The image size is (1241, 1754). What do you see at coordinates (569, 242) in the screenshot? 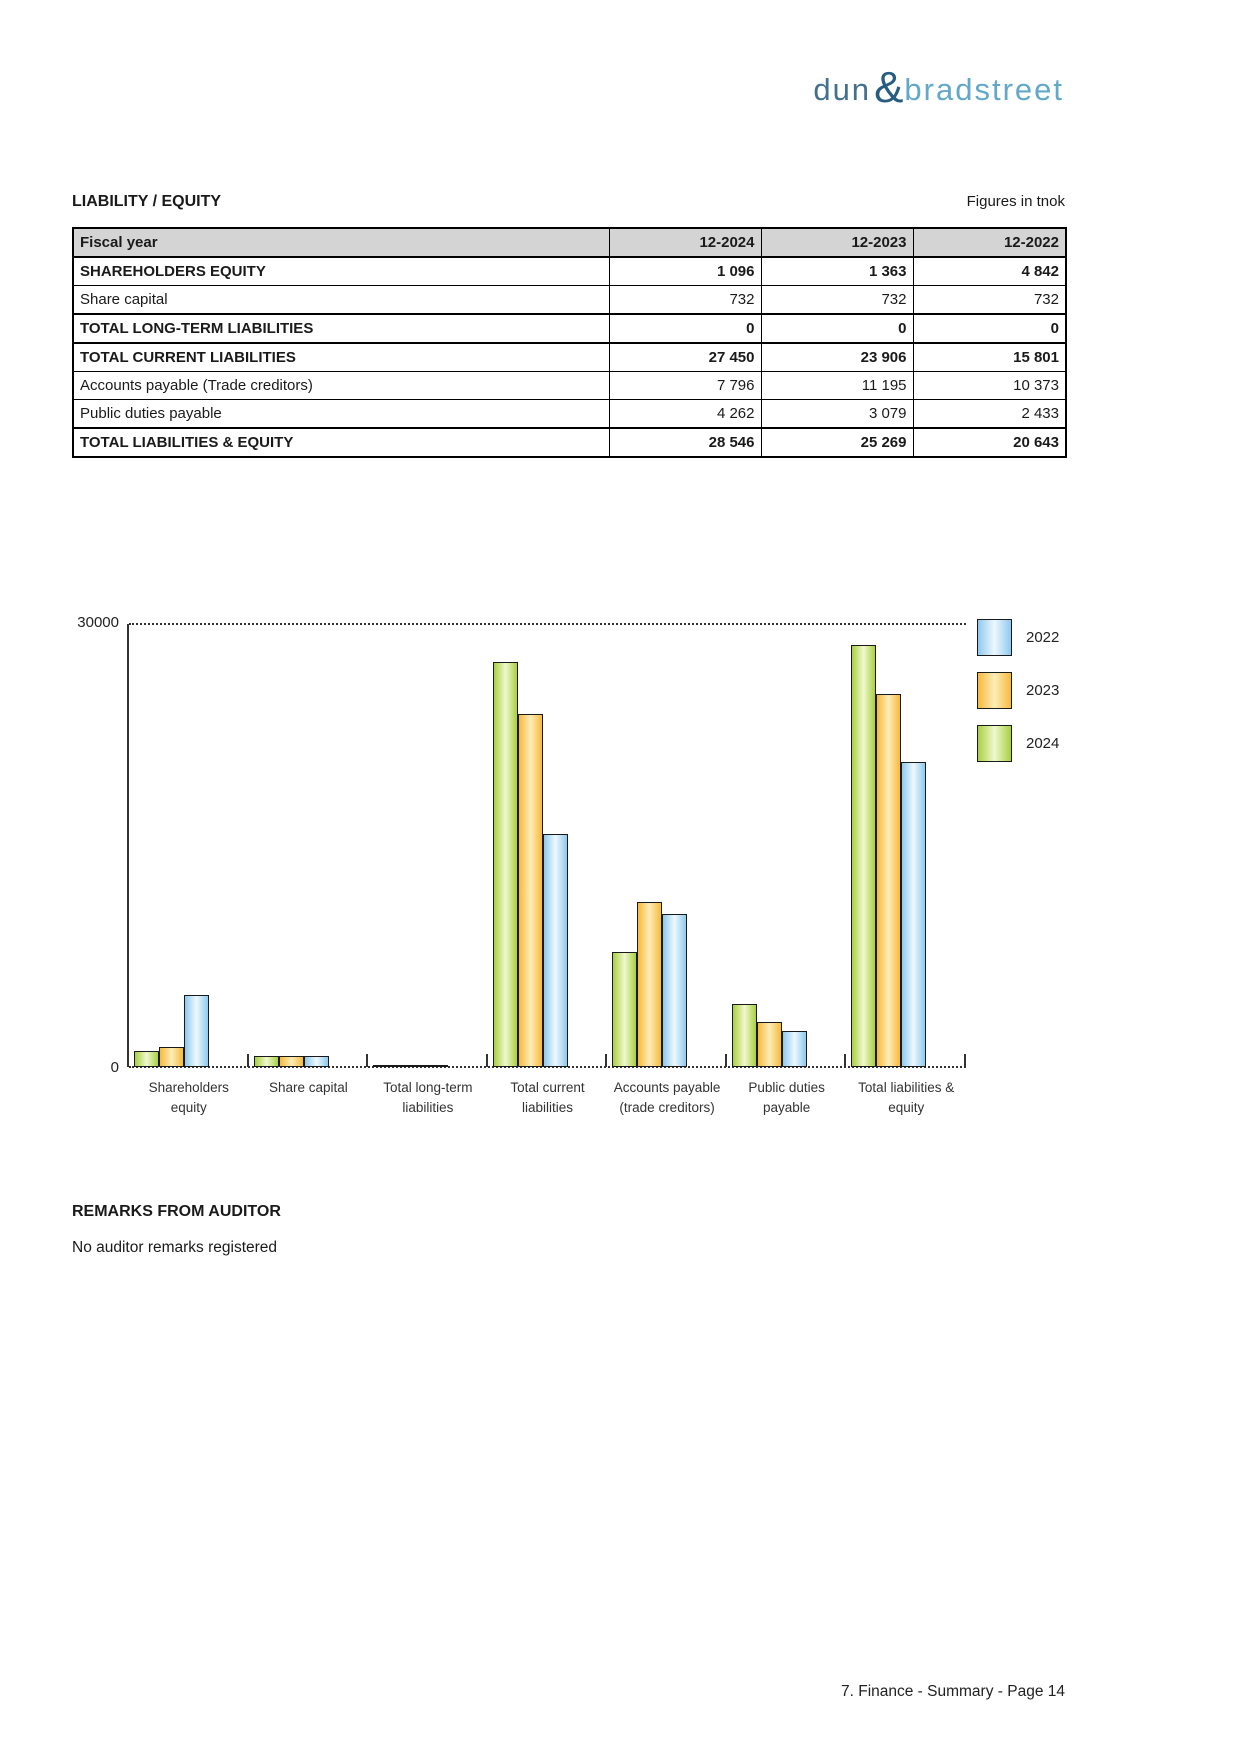
I see `table-header-row: Fiscal year 12-2024 12-2023 12-2022` at bounding box center [569, 242].